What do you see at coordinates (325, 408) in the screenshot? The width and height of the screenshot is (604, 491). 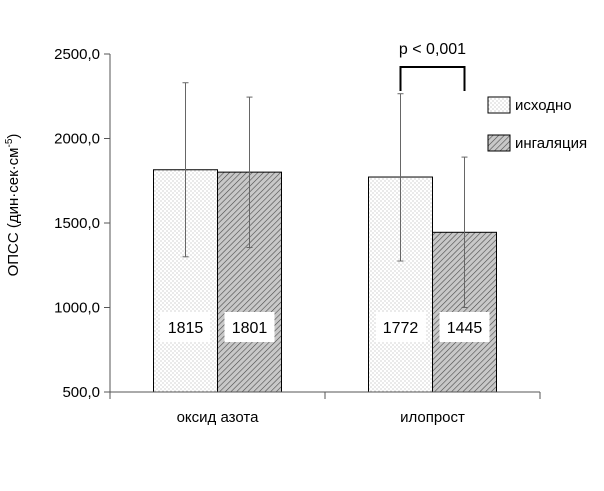 I see `x-axis: оксид азота илопрост` at bounding box center [325, 408].